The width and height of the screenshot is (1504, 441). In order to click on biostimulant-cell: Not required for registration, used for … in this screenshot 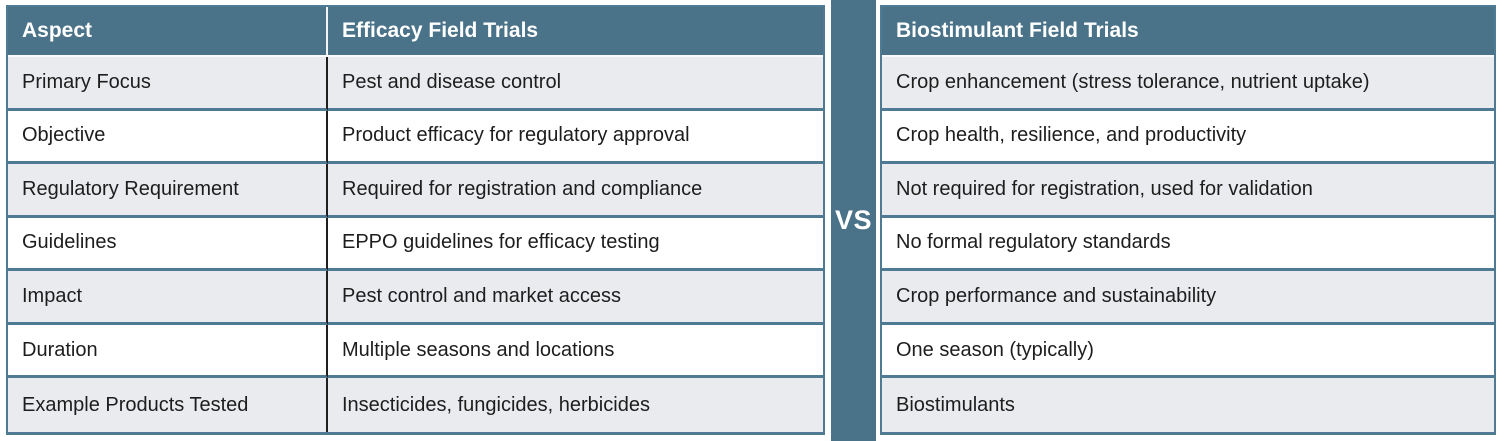, I will do `click(1188, 191)`.